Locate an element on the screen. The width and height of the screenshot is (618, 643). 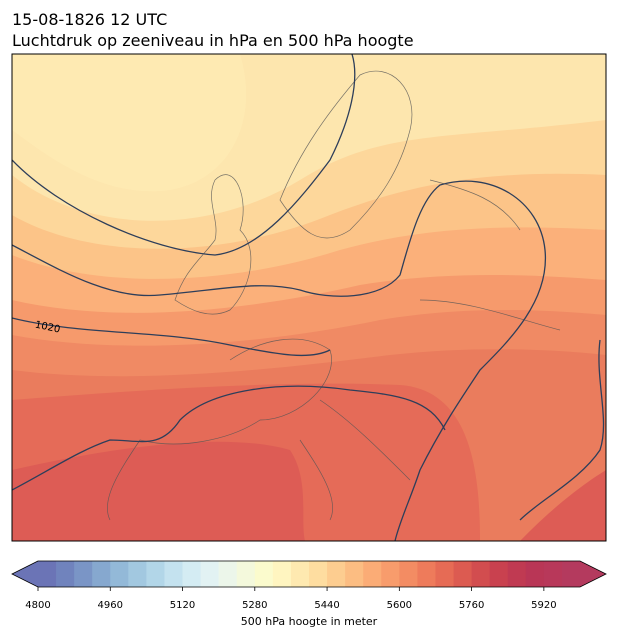
colorbar-tick-label: 5440 is located at coordinates (326, 605).